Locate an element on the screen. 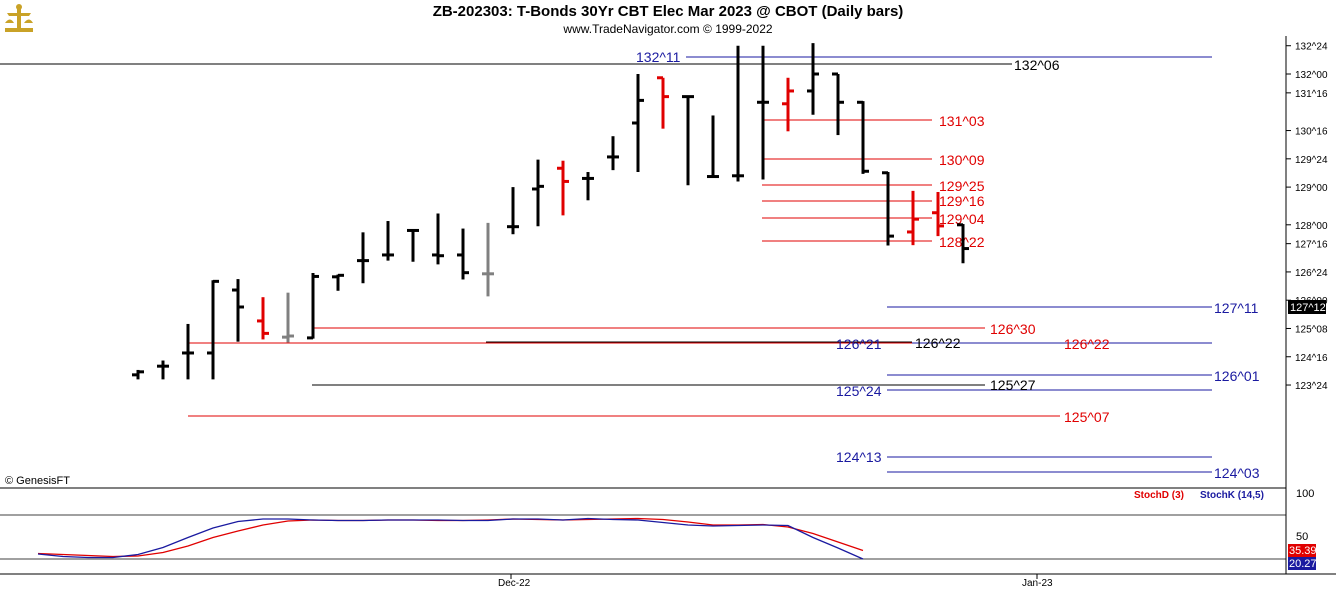 This screenshot has height=591, width=1336. stochastic-panel is located at coordinates (450, 538).